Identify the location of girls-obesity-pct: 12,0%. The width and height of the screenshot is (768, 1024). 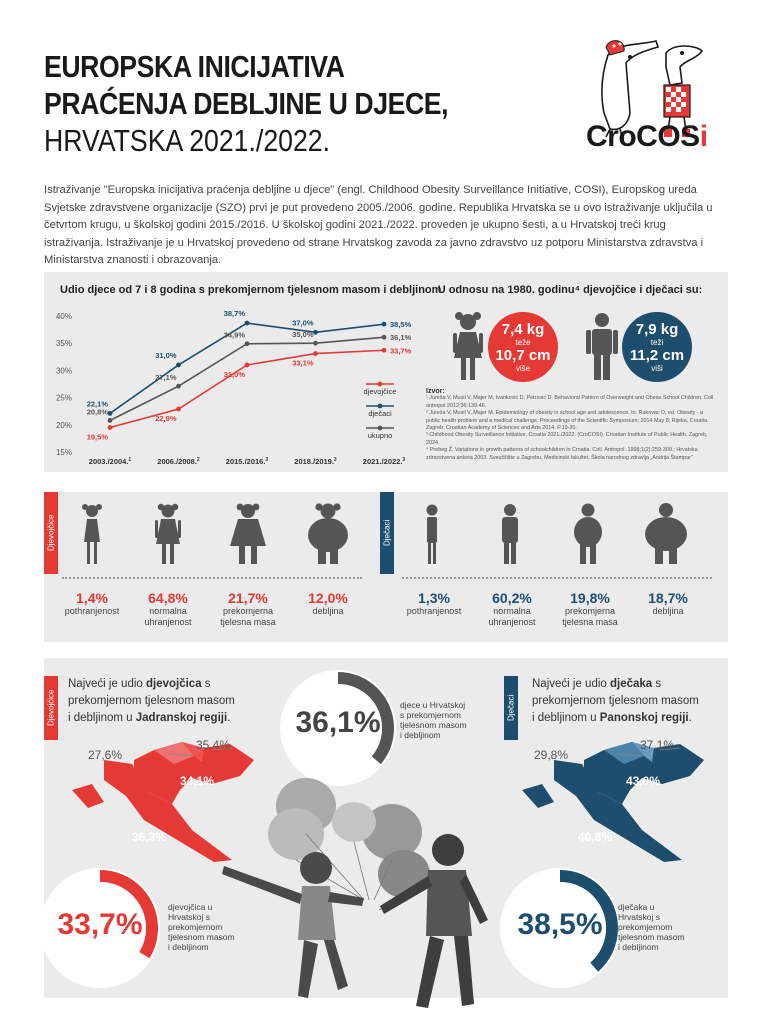
(328, 598).